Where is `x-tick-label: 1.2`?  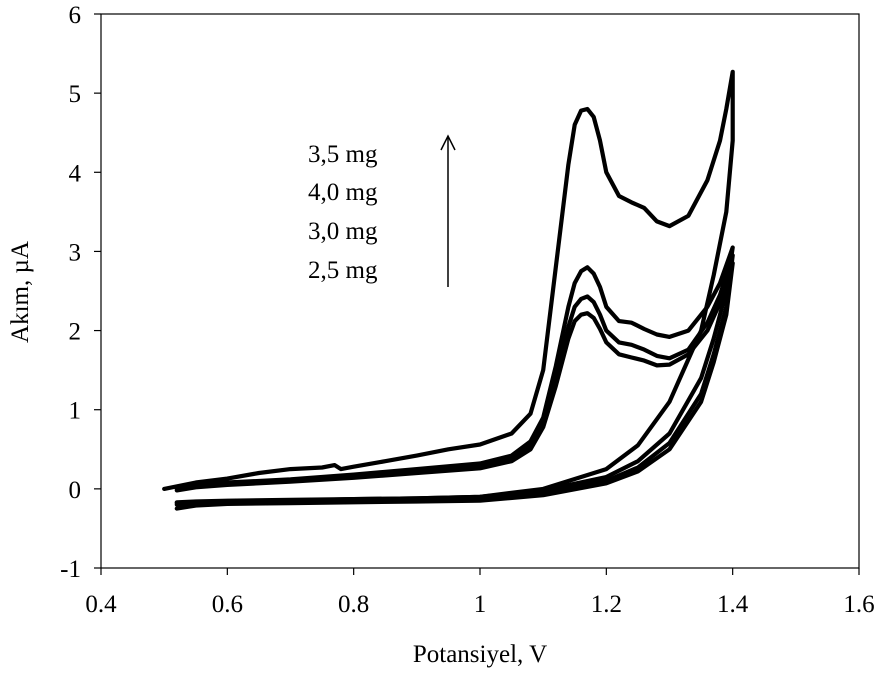
x-tick-label: 1.2 is located at coordinates (606, 604).